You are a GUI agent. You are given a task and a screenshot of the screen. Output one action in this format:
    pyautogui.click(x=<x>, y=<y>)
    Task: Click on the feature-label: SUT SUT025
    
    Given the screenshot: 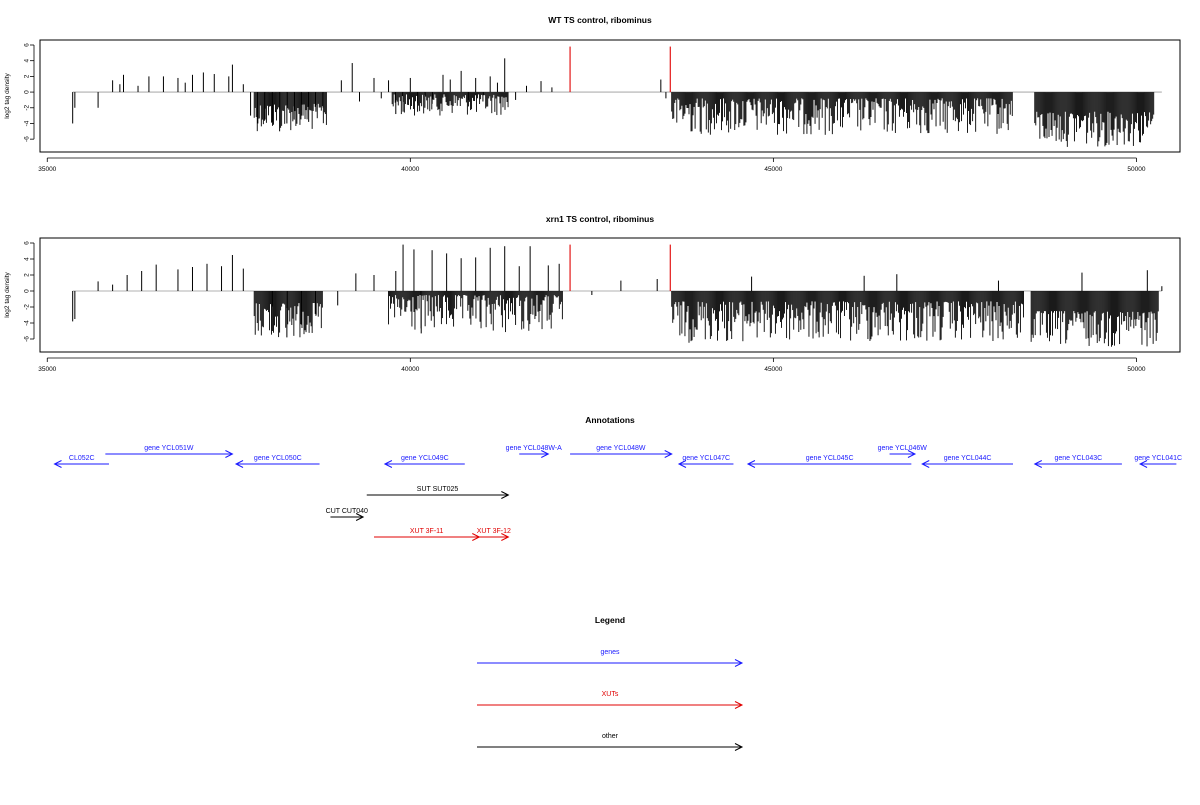 What is the action you would take?
    pyautogui.click(x=438, y=489)
    